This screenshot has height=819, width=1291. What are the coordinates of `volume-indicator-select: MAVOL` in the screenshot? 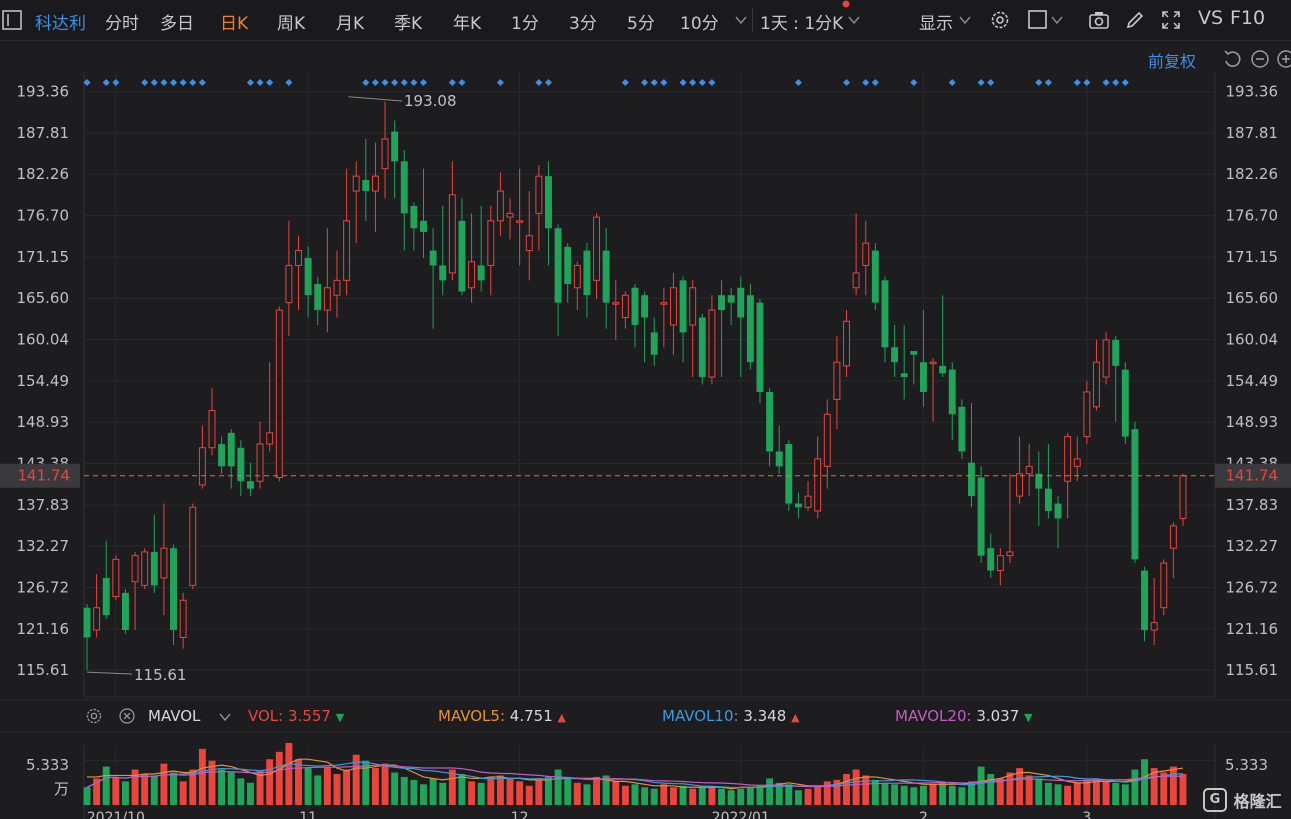 It's located at (174, 716).